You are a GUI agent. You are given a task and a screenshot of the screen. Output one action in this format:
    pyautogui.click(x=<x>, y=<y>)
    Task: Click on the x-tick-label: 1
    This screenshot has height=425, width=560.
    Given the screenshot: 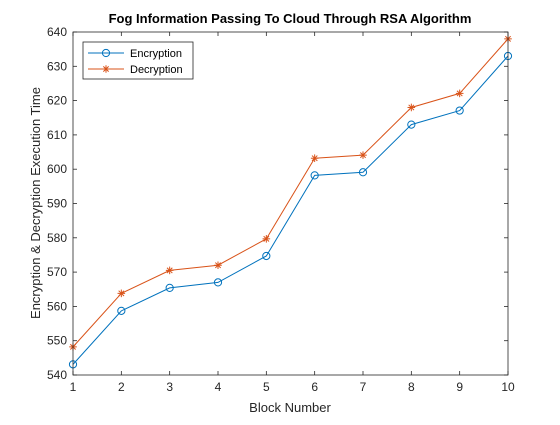 What is the action you would take?
    pyautogui.click(x=73, y=387)
    